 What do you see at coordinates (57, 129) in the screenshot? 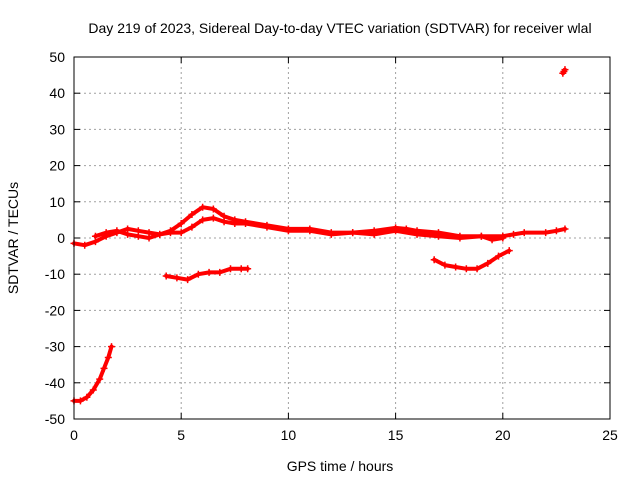
I see `y-tick-label: 30` at bounding box center [57, 129].